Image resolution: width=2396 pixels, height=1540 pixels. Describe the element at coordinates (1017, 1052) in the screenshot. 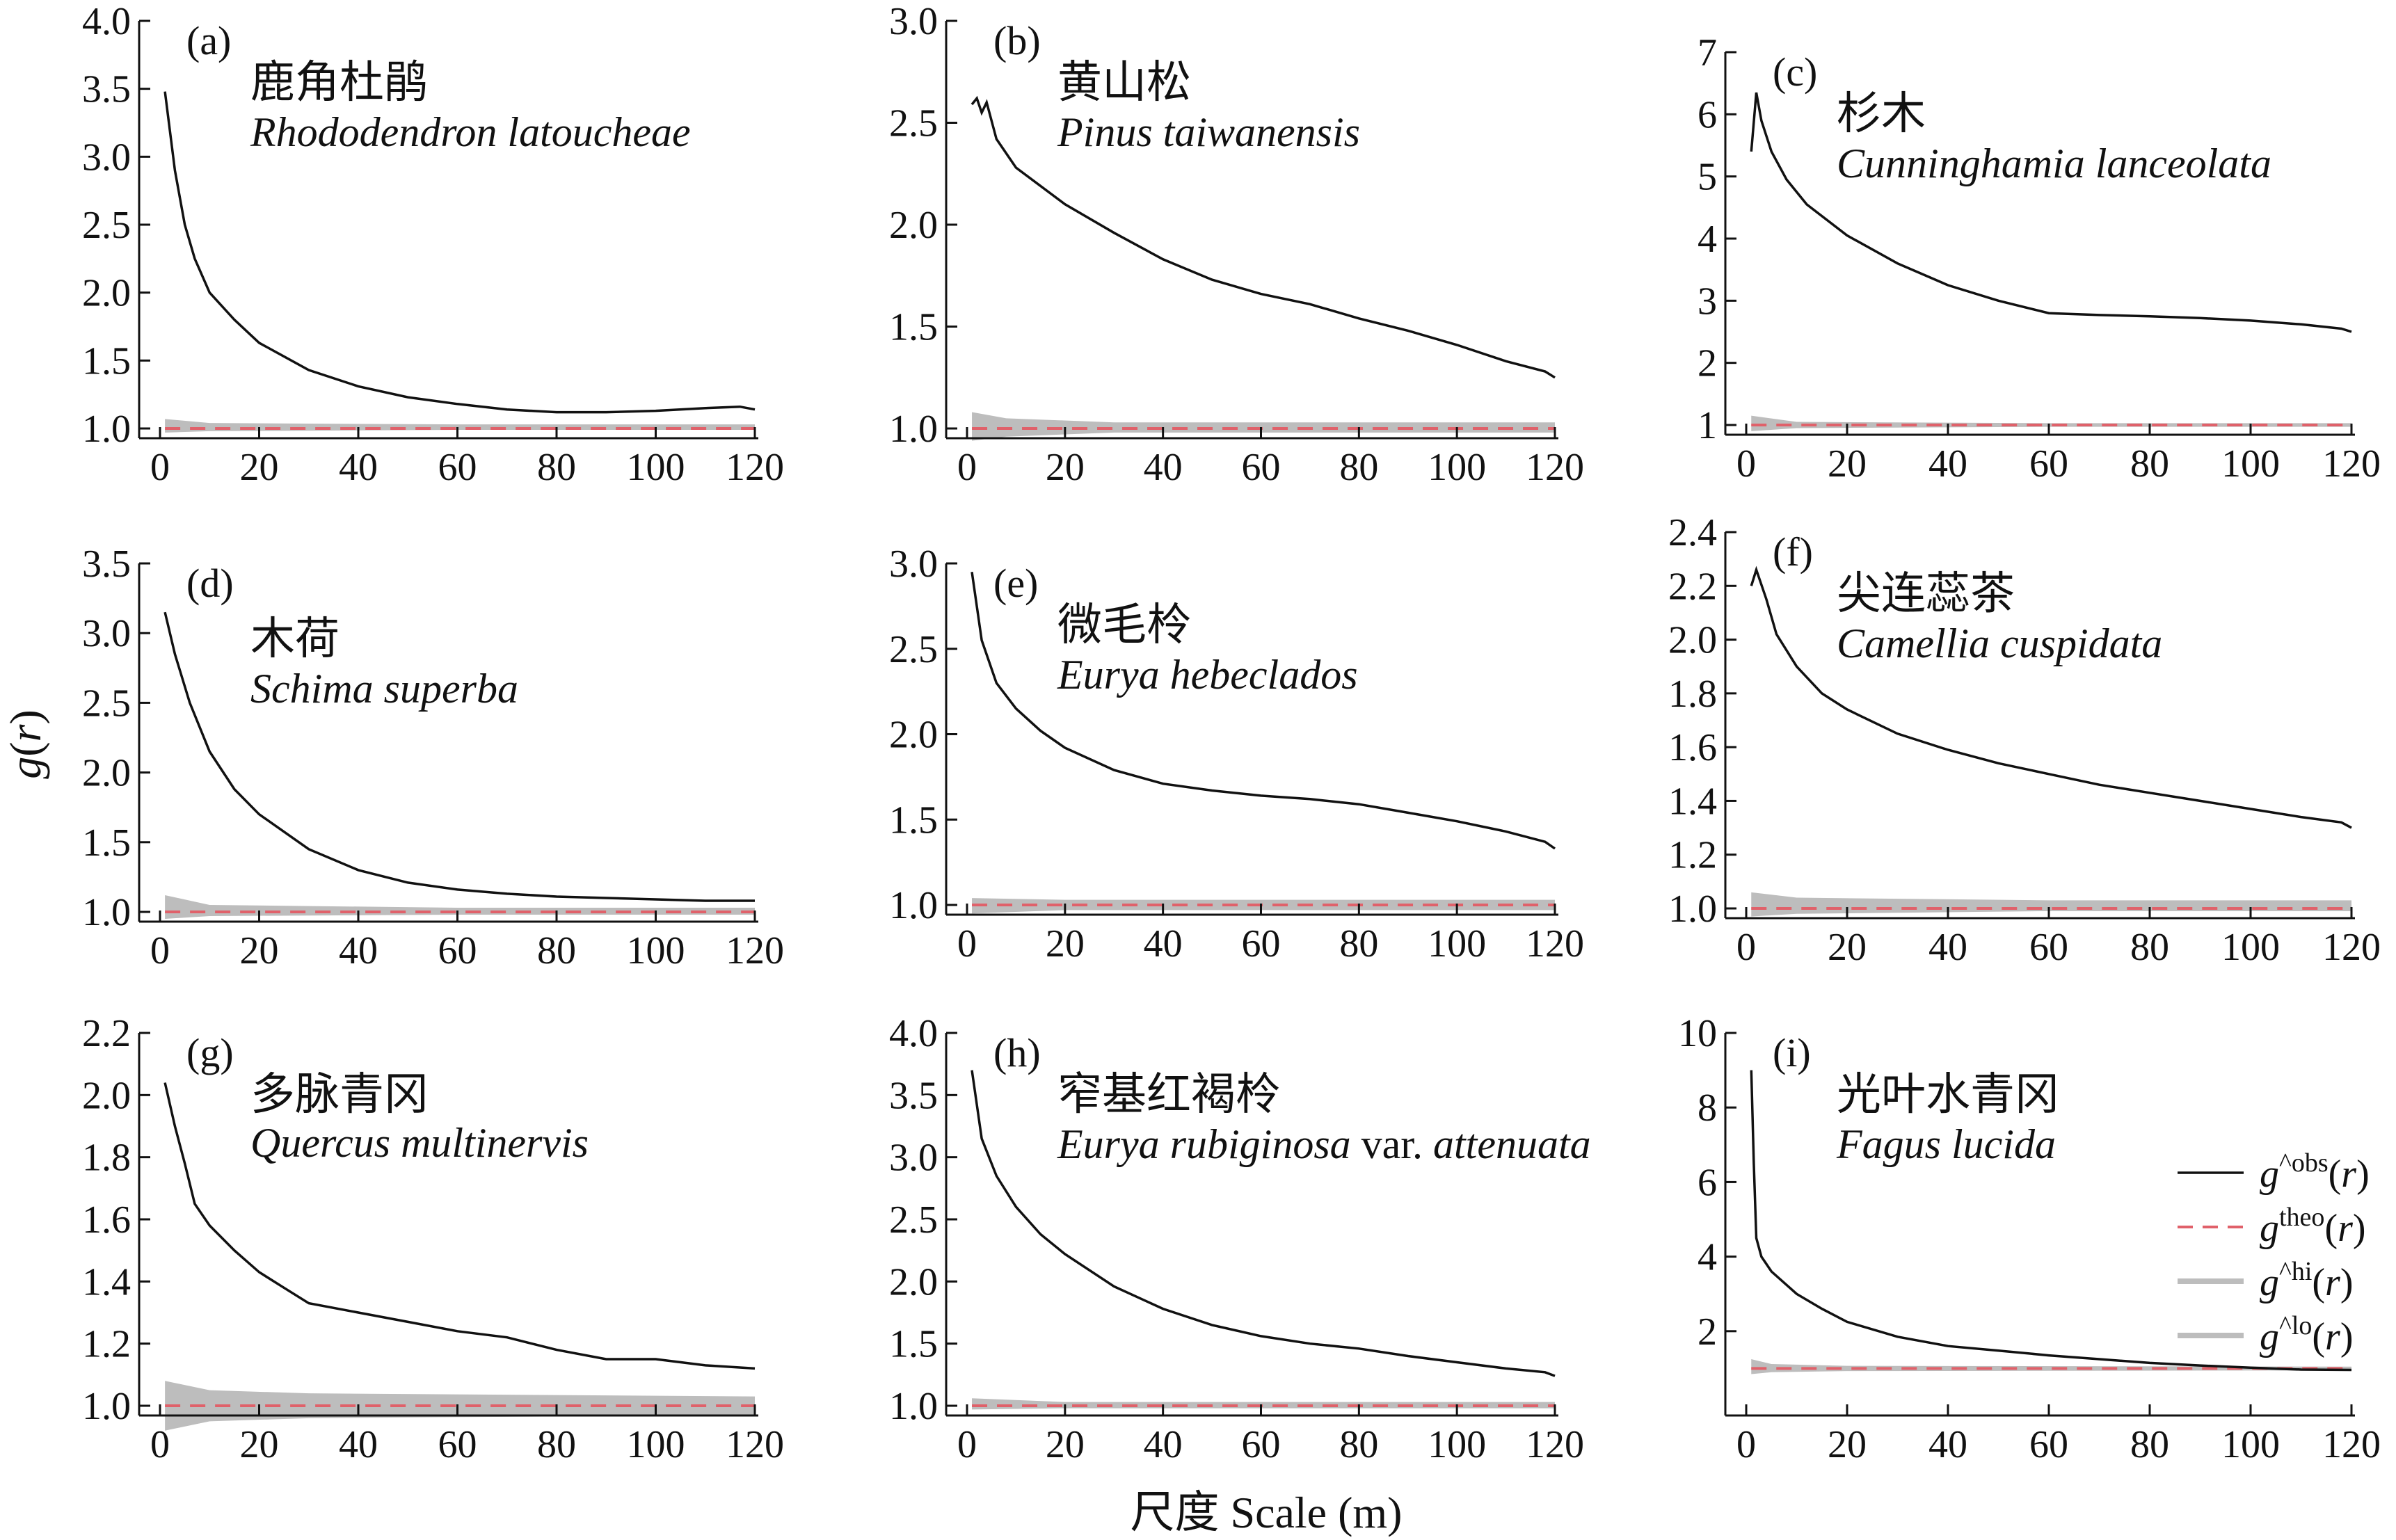

I see `panel-tag: (h)` at that location.